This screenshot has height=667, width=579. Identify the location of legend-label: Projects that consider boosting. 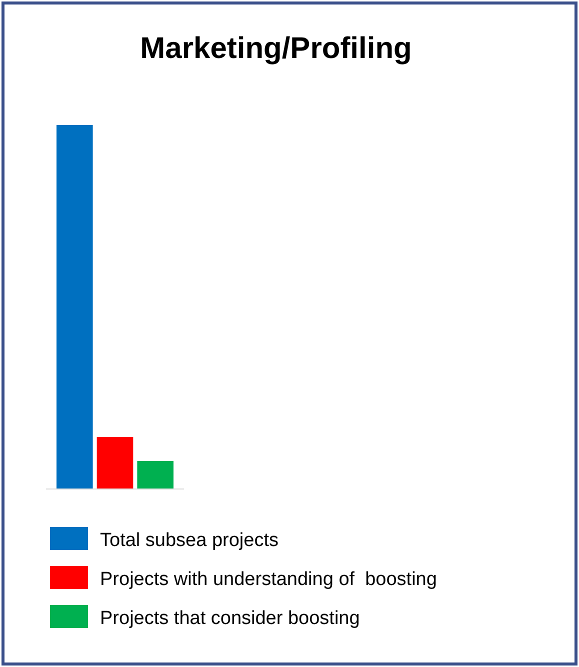
(230, 618).